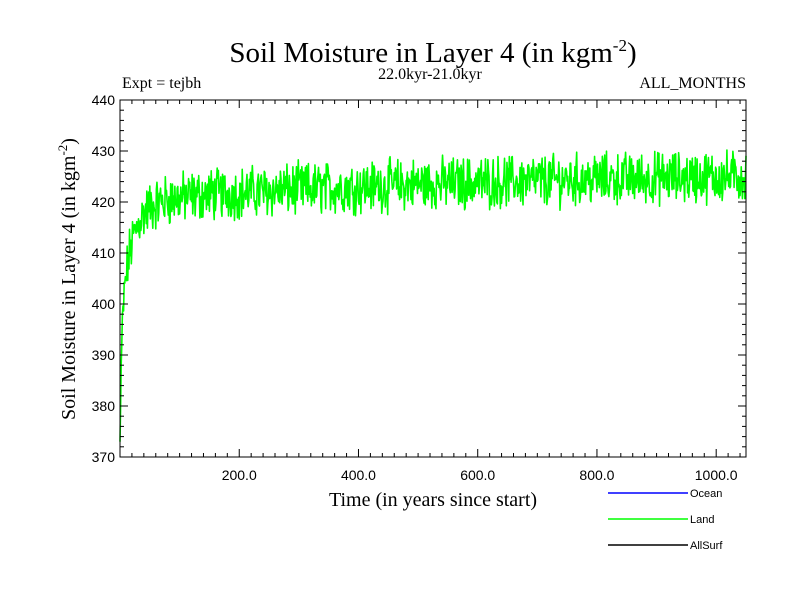 The image size is (800, 600). I want to click on chart-title: Soil Moisture in Layer 4 (in kgm-2), so click(432, 52).